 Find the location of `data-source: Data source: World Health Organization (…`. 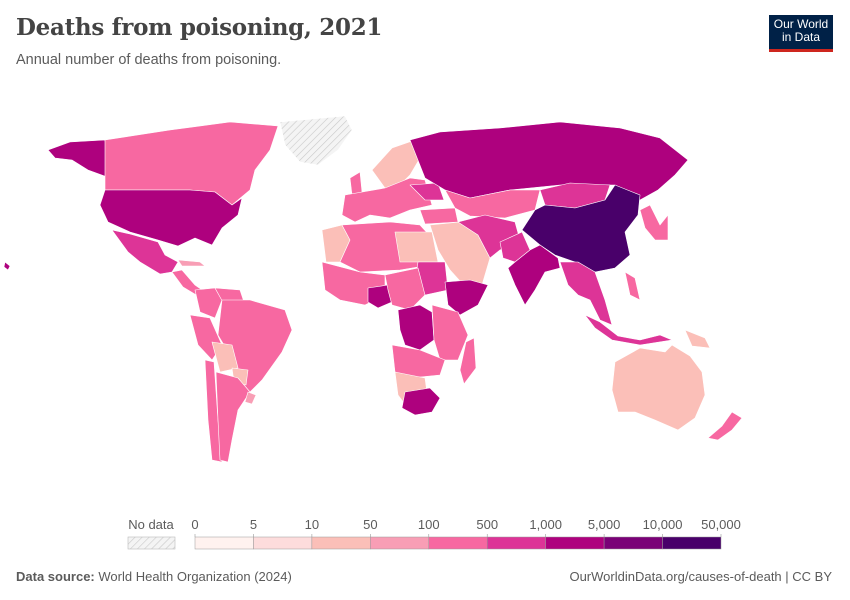

data-source: Data source: World Health Organization (… is located at coordinates (154, 576).